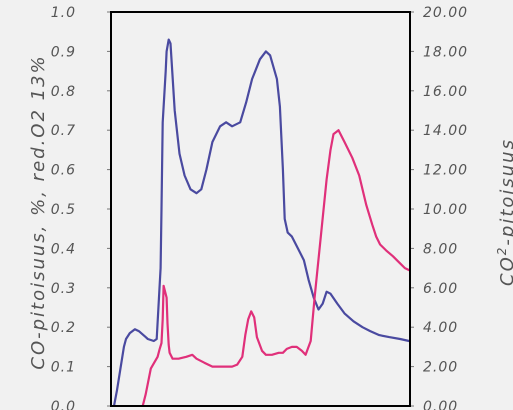 This screenshot has height=410, width=513. What do you see at coordinates (63, 171) in the screenshot?
I see `left-tick-label: 0.6` at bounding box center [63, 171].